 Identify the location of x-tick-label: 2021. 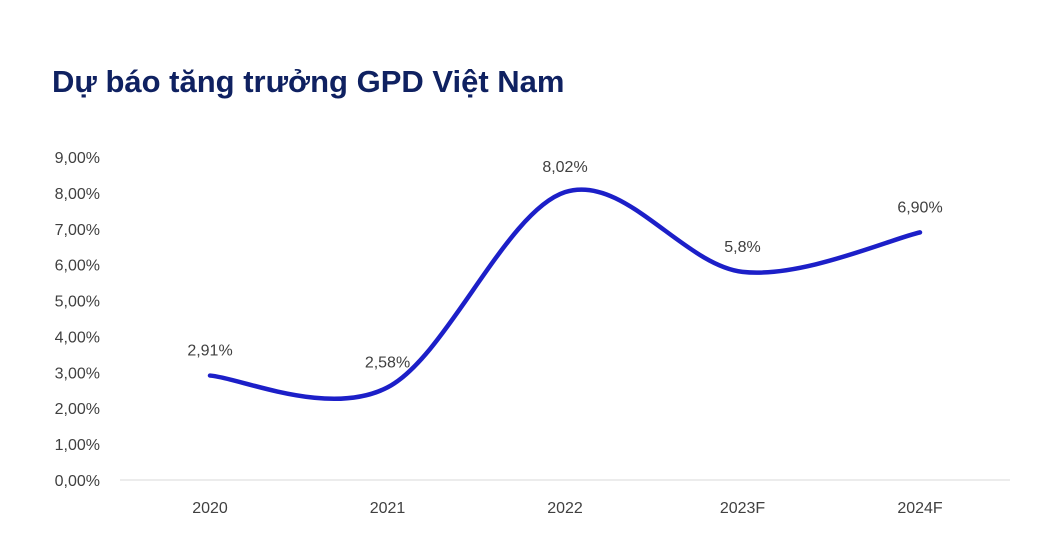
(388, 508).